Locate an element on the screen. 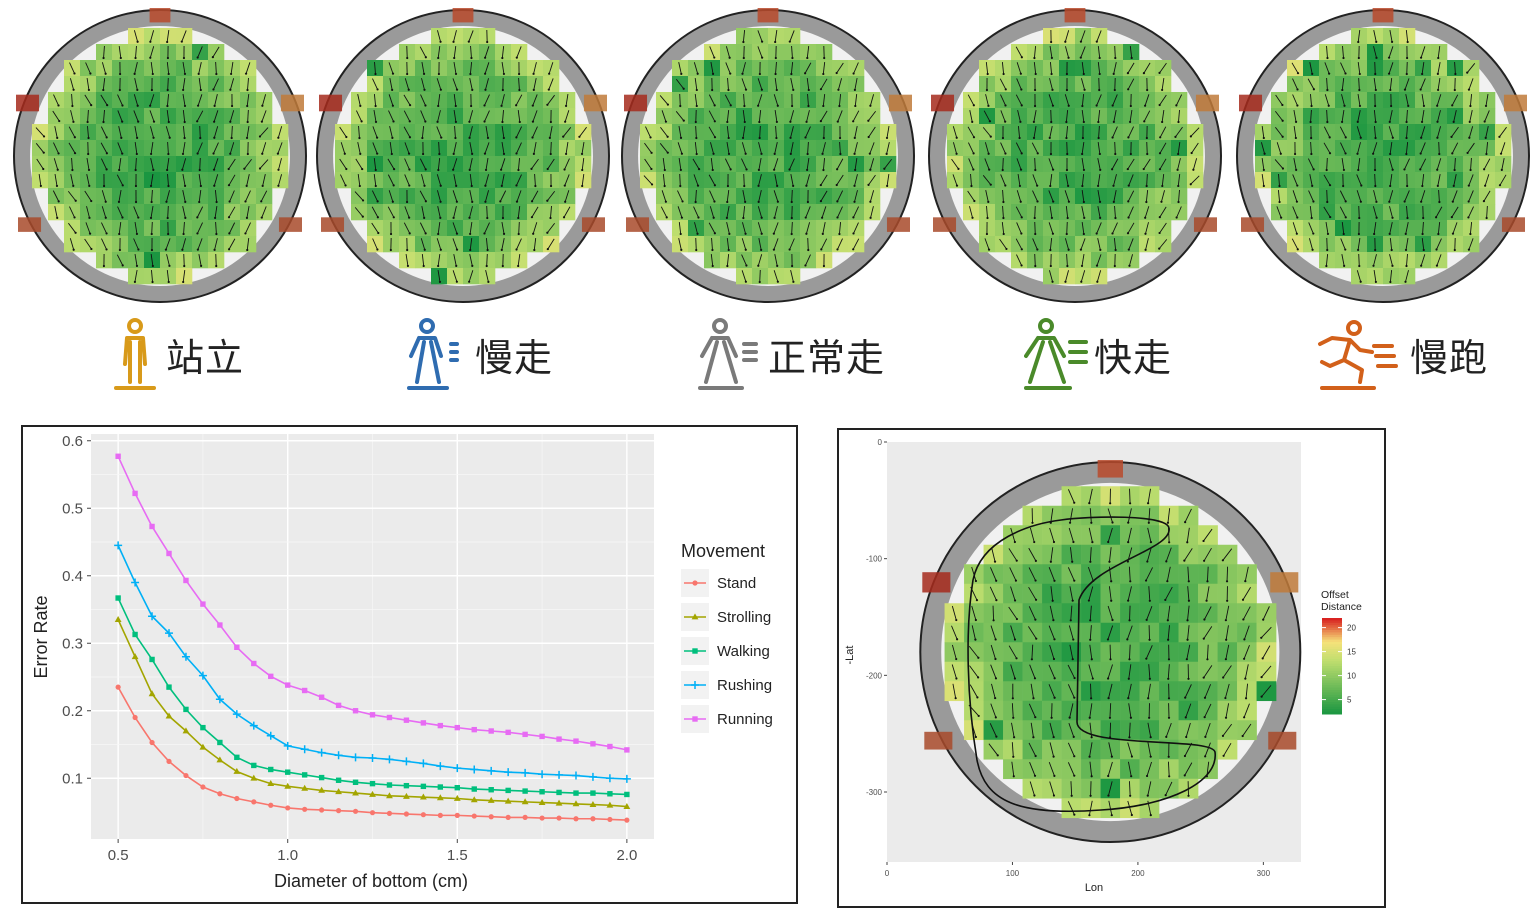  edge-sensors is located at coordinates (160, 120).